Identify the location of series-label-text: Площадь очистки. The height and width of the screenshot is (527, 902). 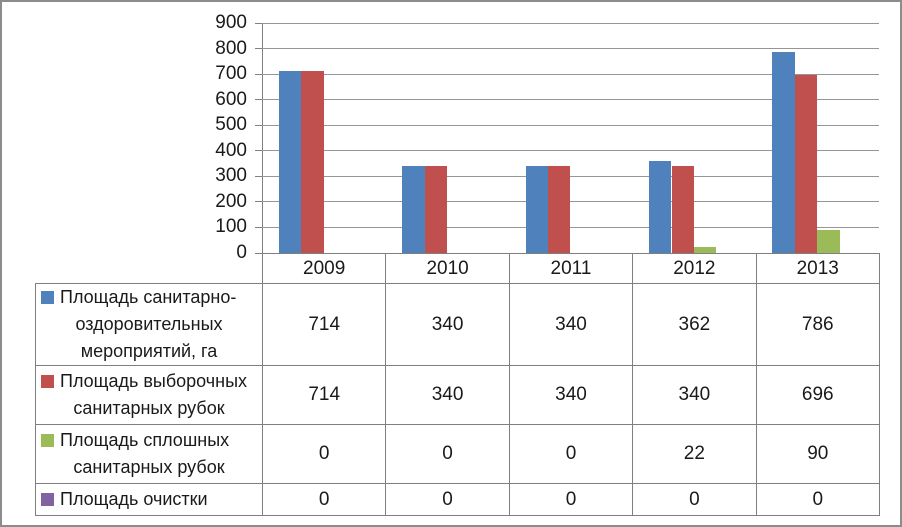
(134, 499).